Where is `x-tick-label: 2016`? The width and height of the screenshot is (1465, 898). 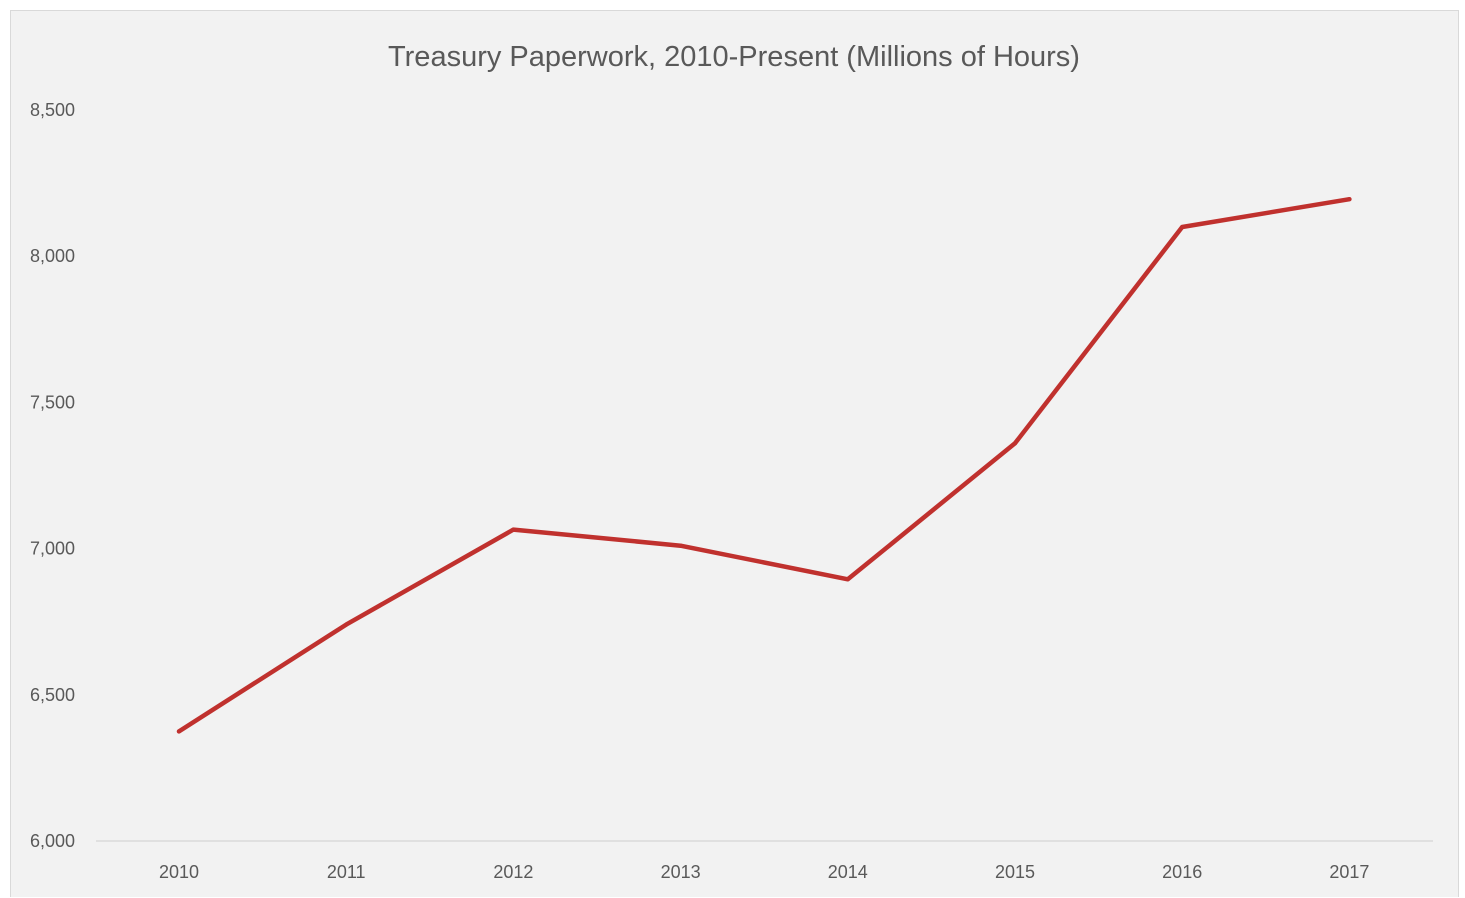 x-tick-label: 2016 is located at coordinates (1182, 872).